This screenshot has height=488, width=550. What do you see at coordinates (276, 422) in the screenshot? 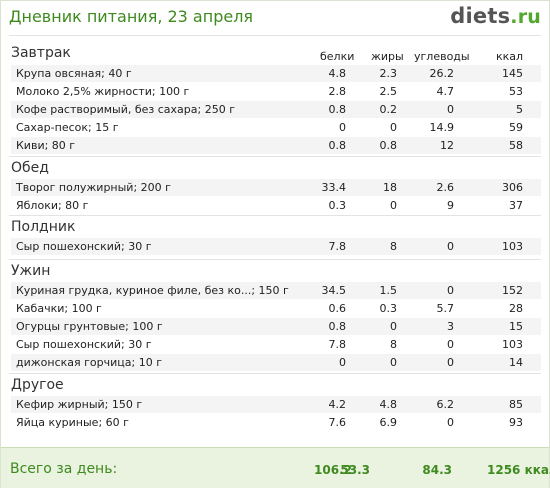
I see `food-row: Яйца куриные; 60 г 7.6 6.9 0 93` at bounding box center [276, 422].